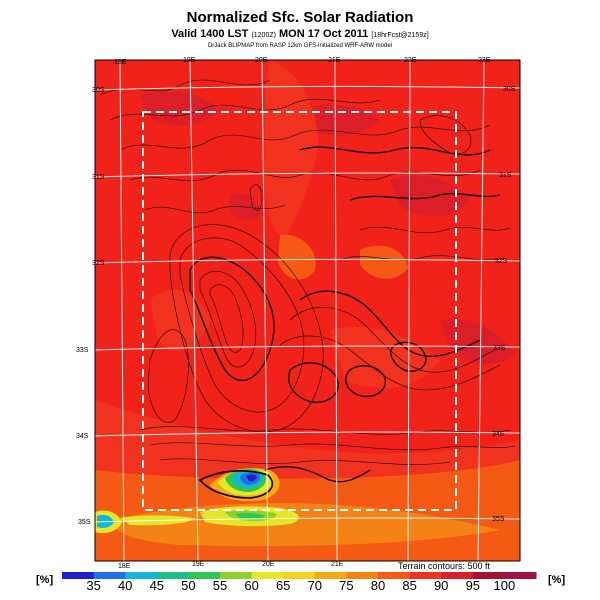  What do you see at coordinates (307, 175) in the screenshot?
I see `parallel-31s` at bounding box center [307, 175].